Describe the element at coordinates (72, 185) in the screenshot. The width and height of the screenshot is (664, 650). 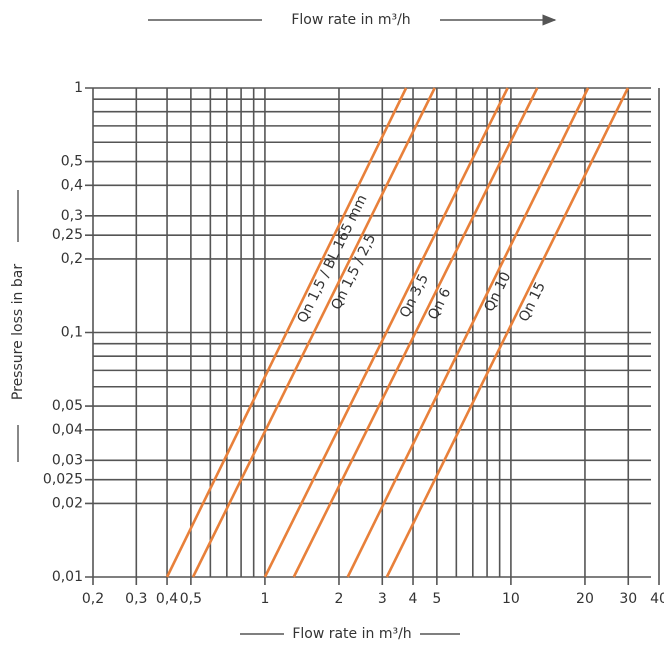
I see `y-tick-label: 0,4` at that location.